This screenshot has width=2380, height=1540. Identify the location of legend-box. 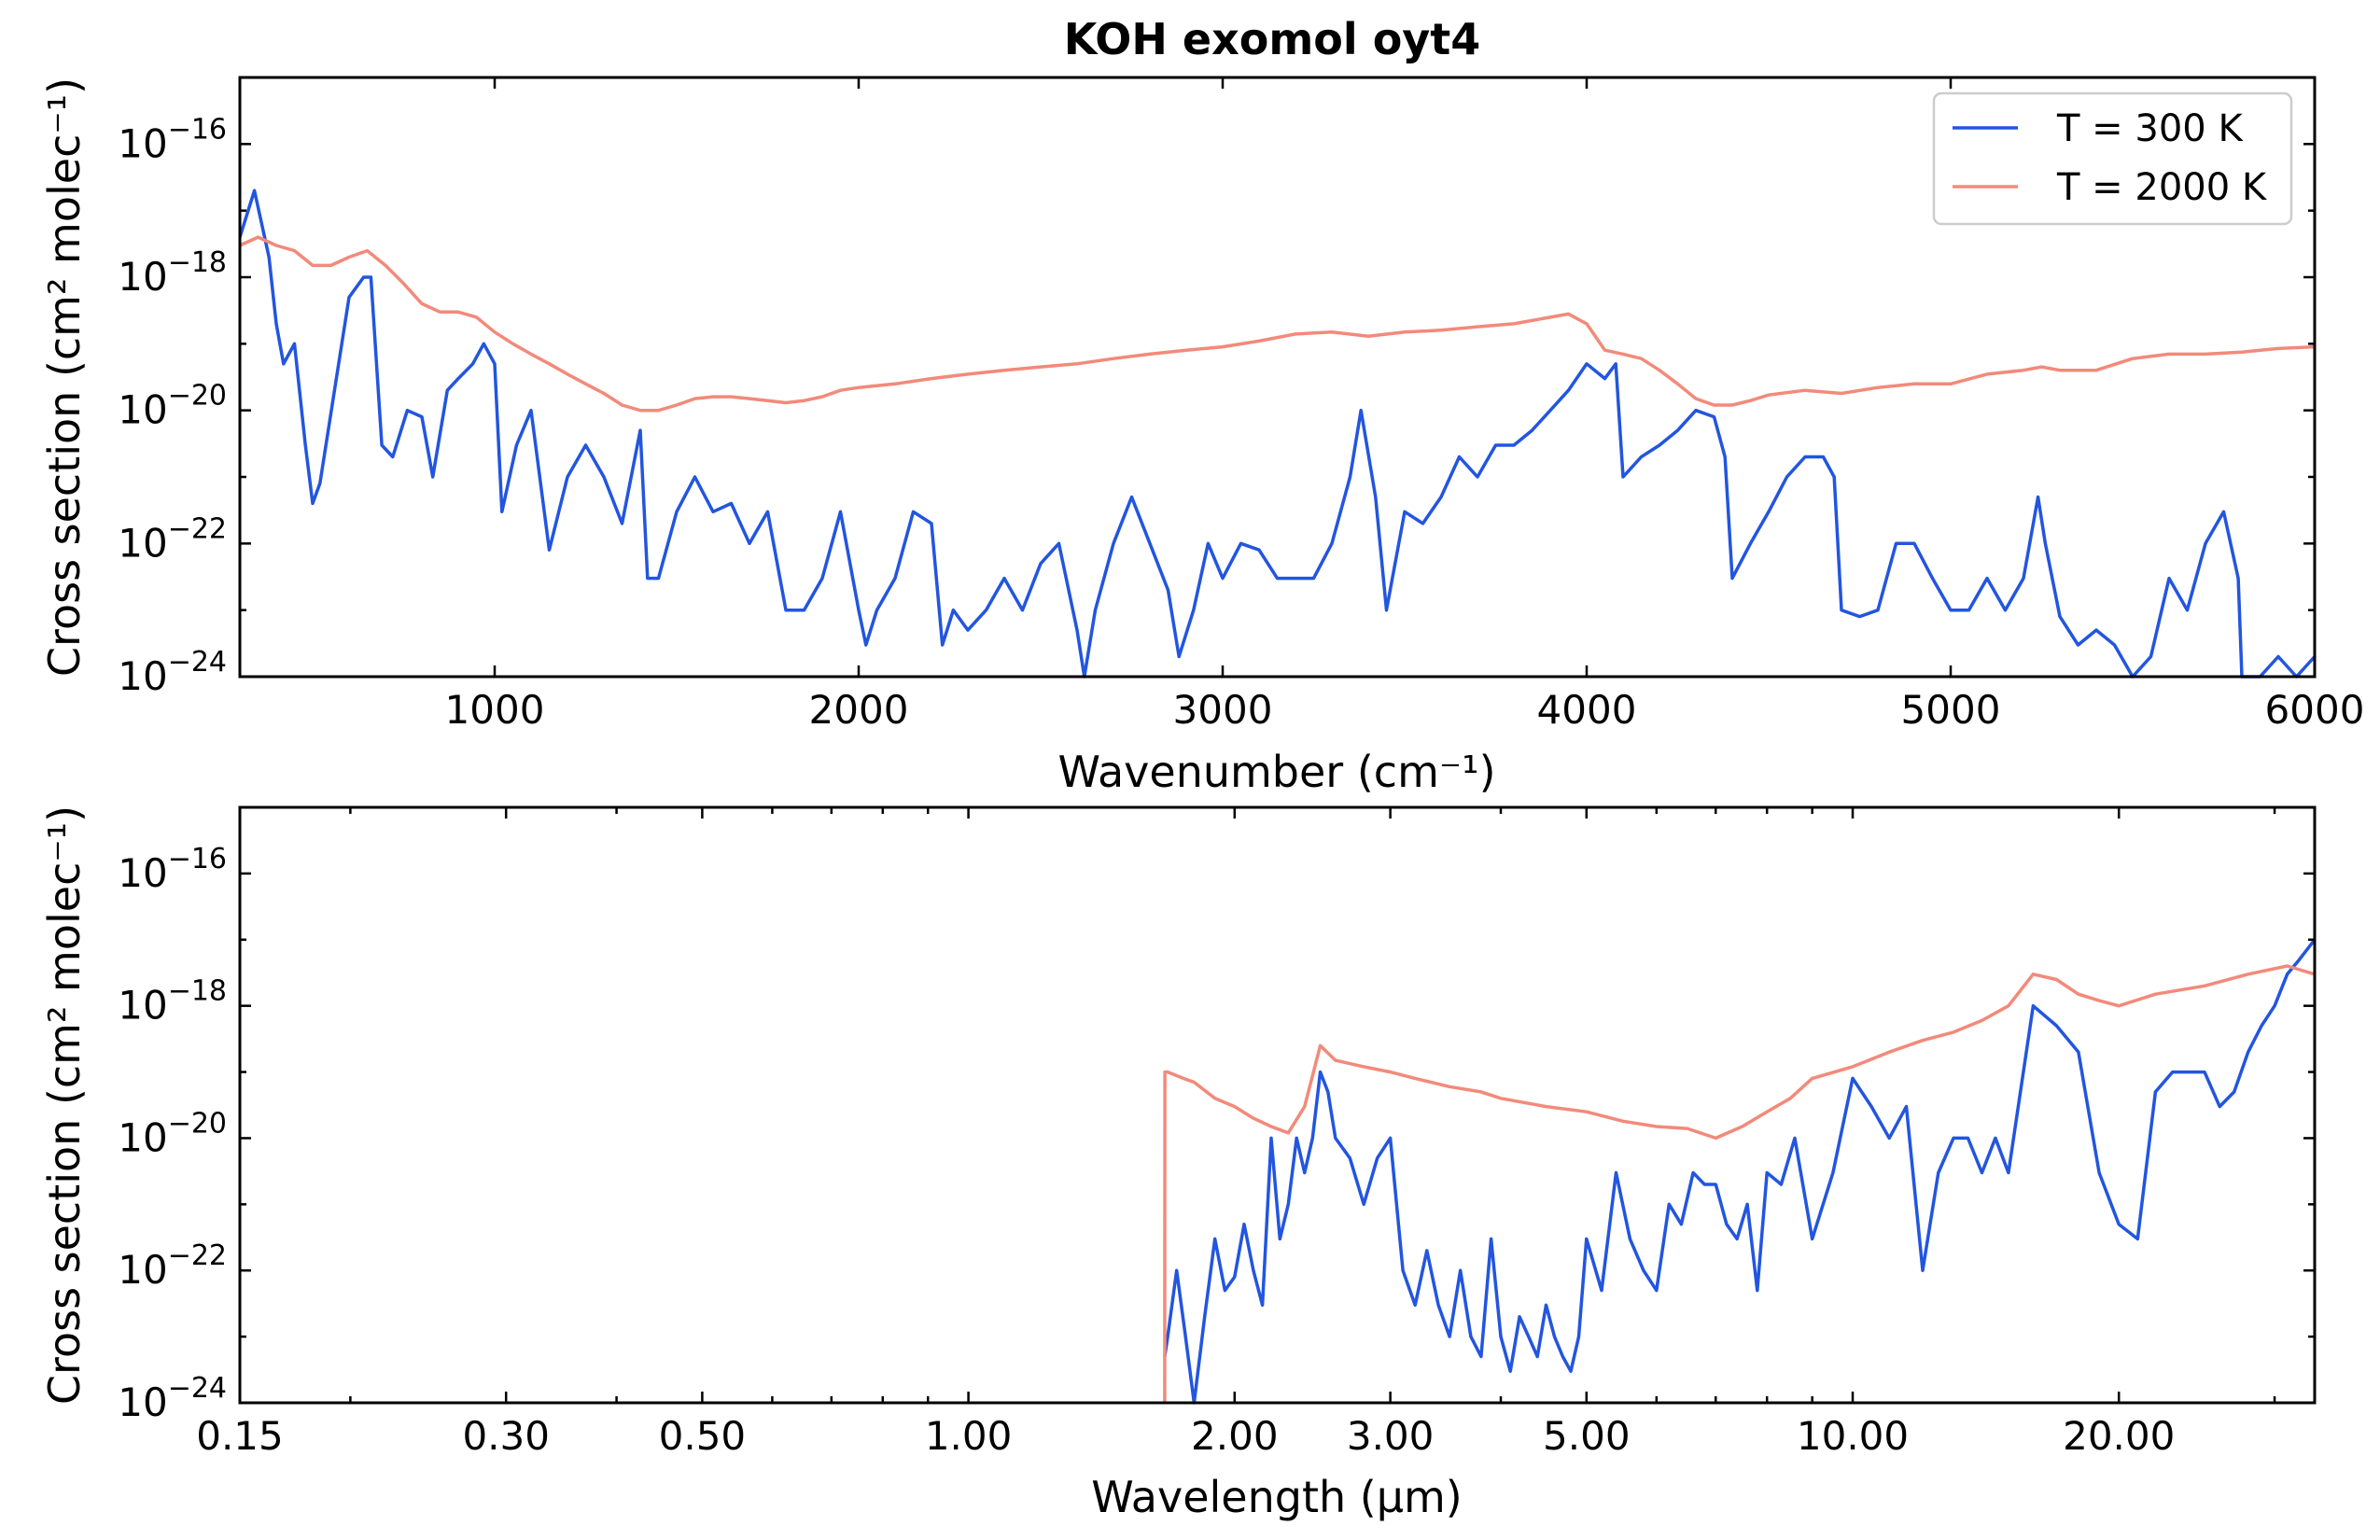
(2112, 158).